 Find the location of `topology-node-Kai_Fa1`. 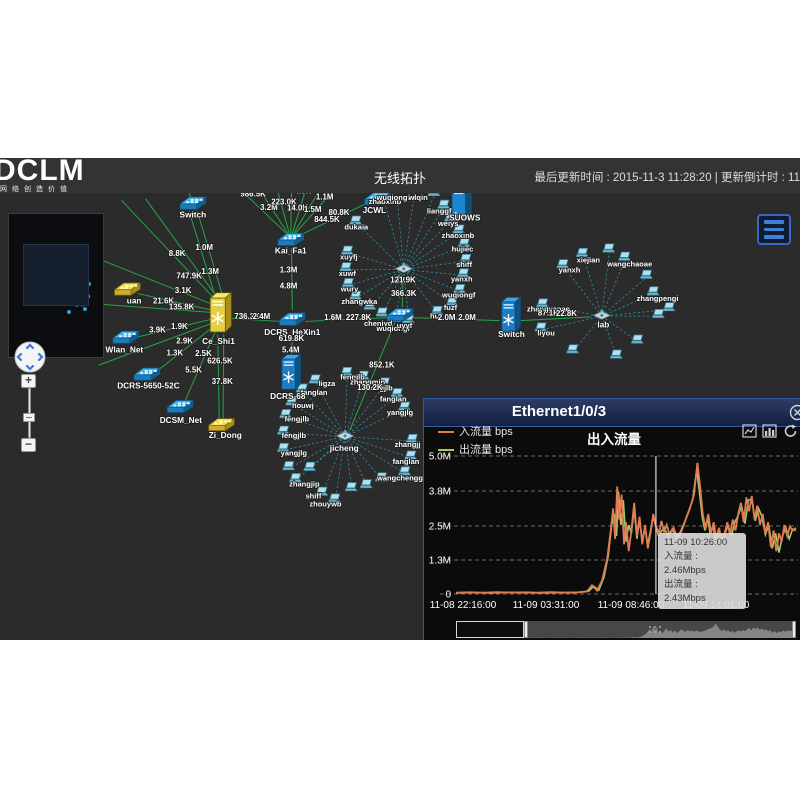

topology-node-Kai_Fa1 is located at coordinates (290, 239).